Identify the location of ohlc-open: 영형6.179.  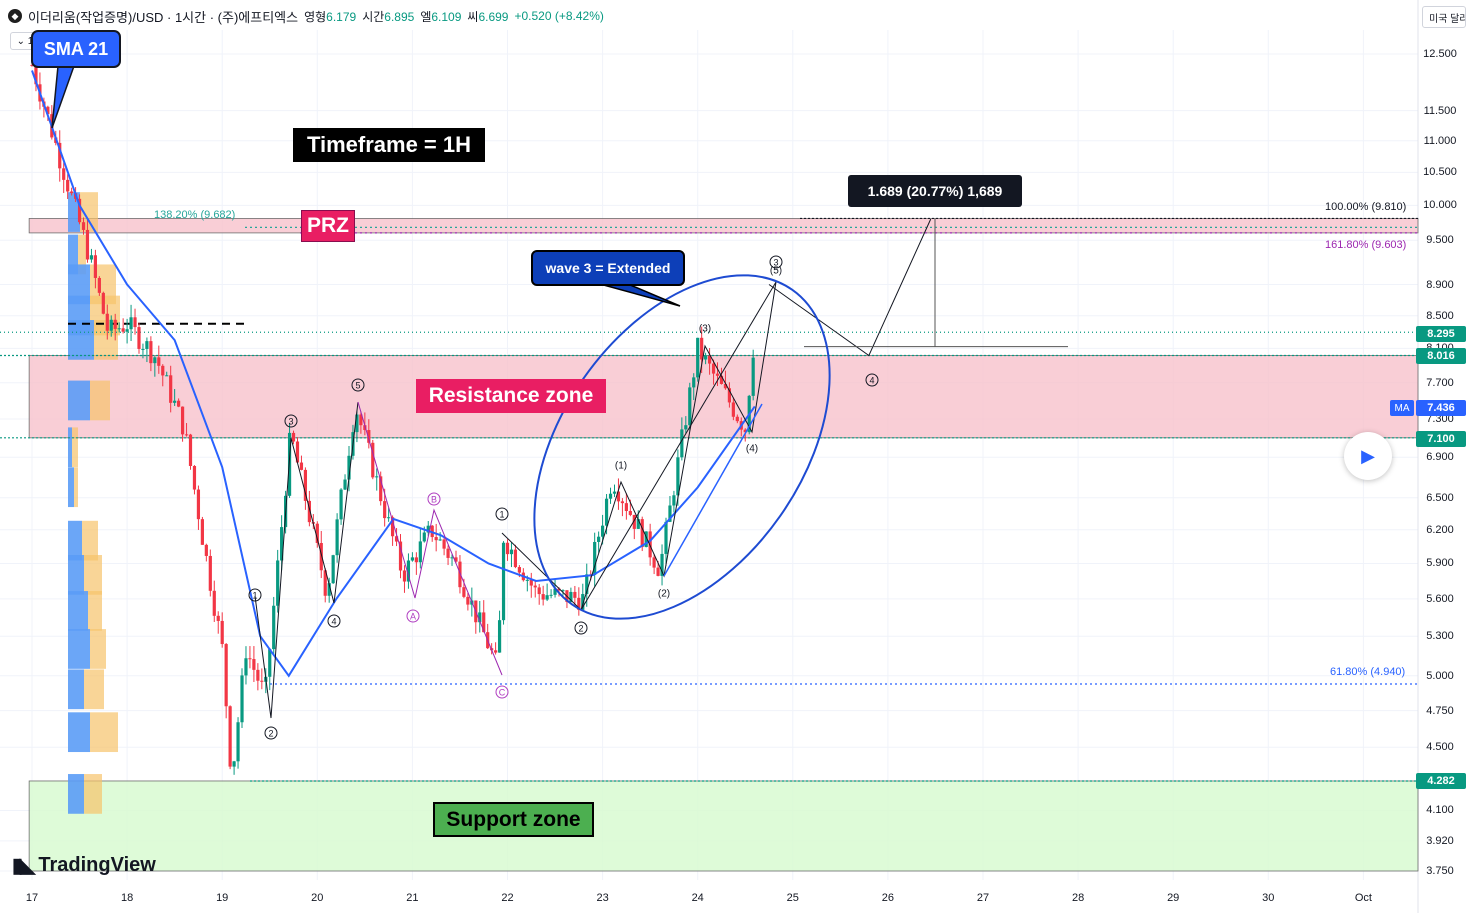
(330, 16).